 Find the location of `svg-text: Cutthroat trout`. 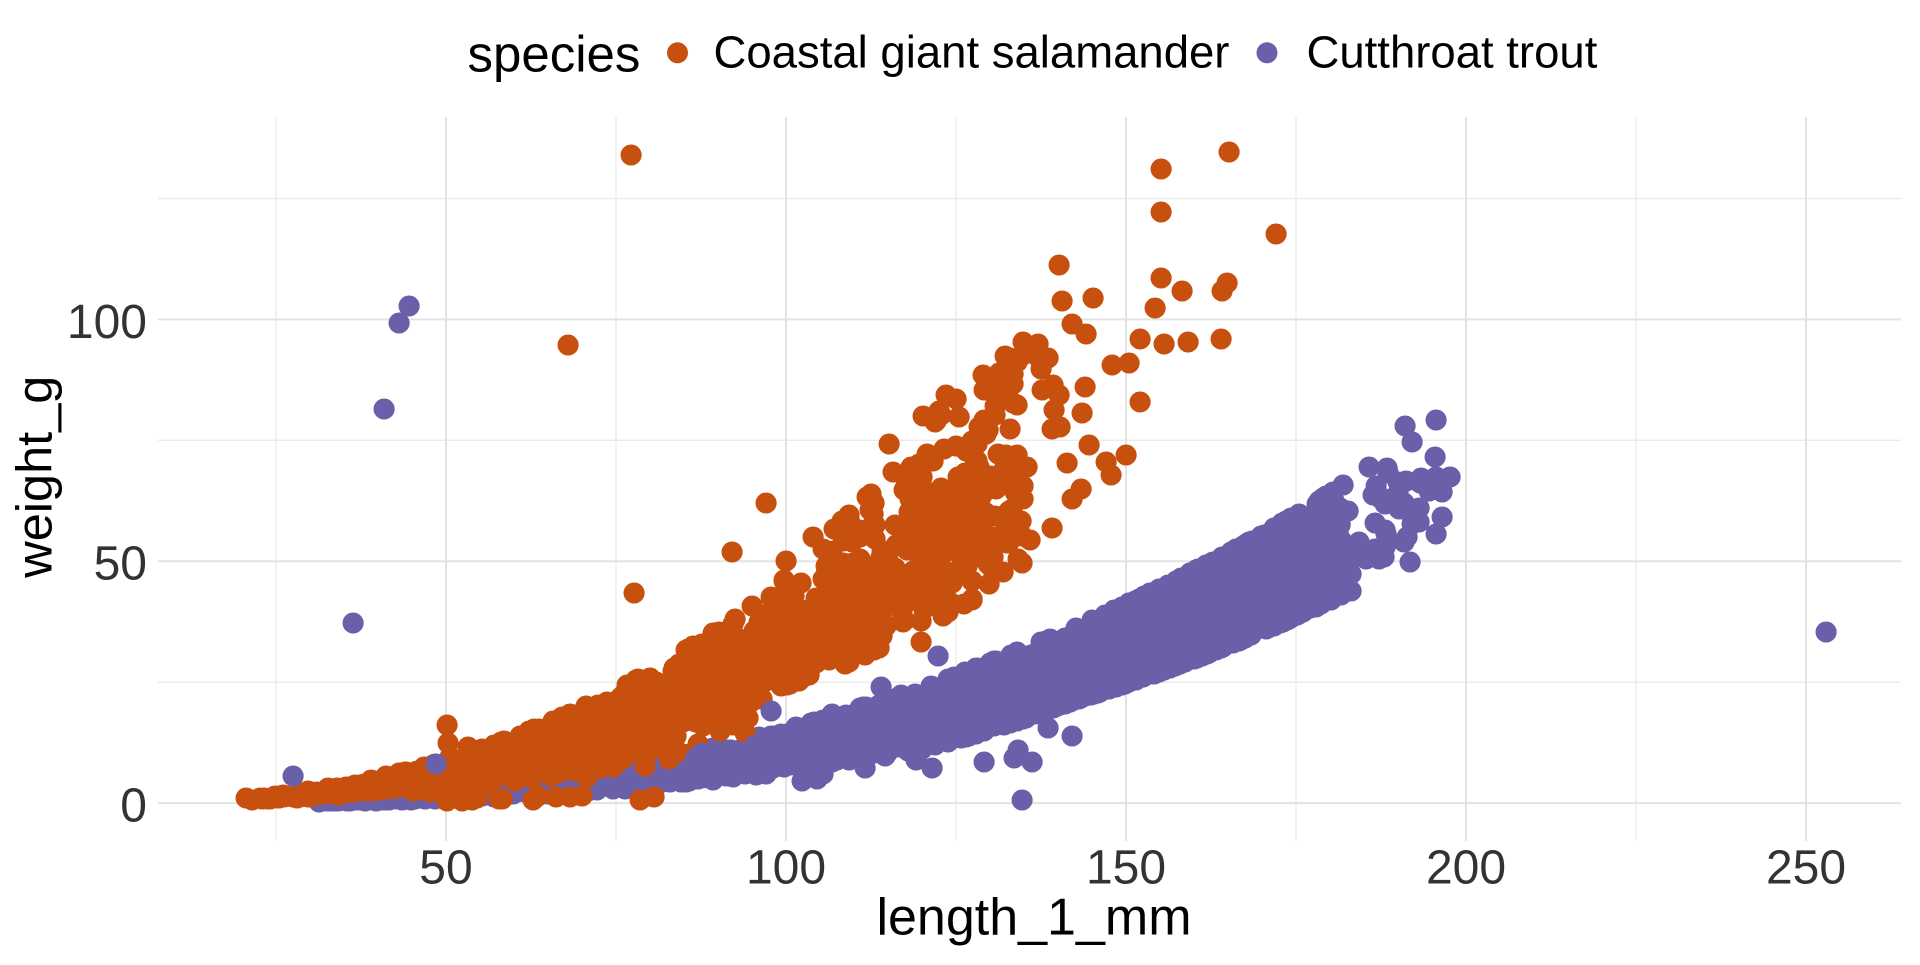

svg-text: Cutthroat trout is located at coordinates (1452, 52).